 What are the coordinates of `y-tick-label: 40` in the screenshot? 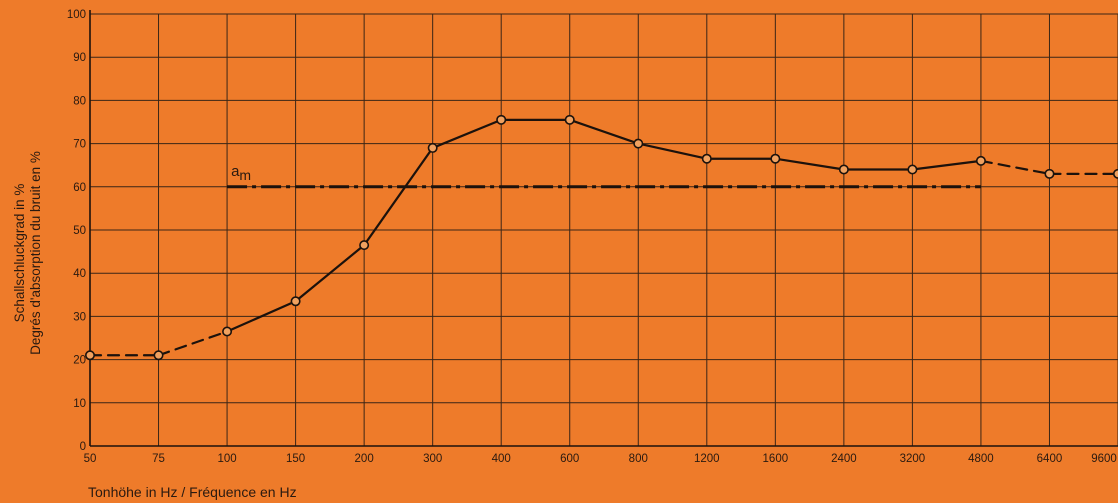 It's located at (79, 274).